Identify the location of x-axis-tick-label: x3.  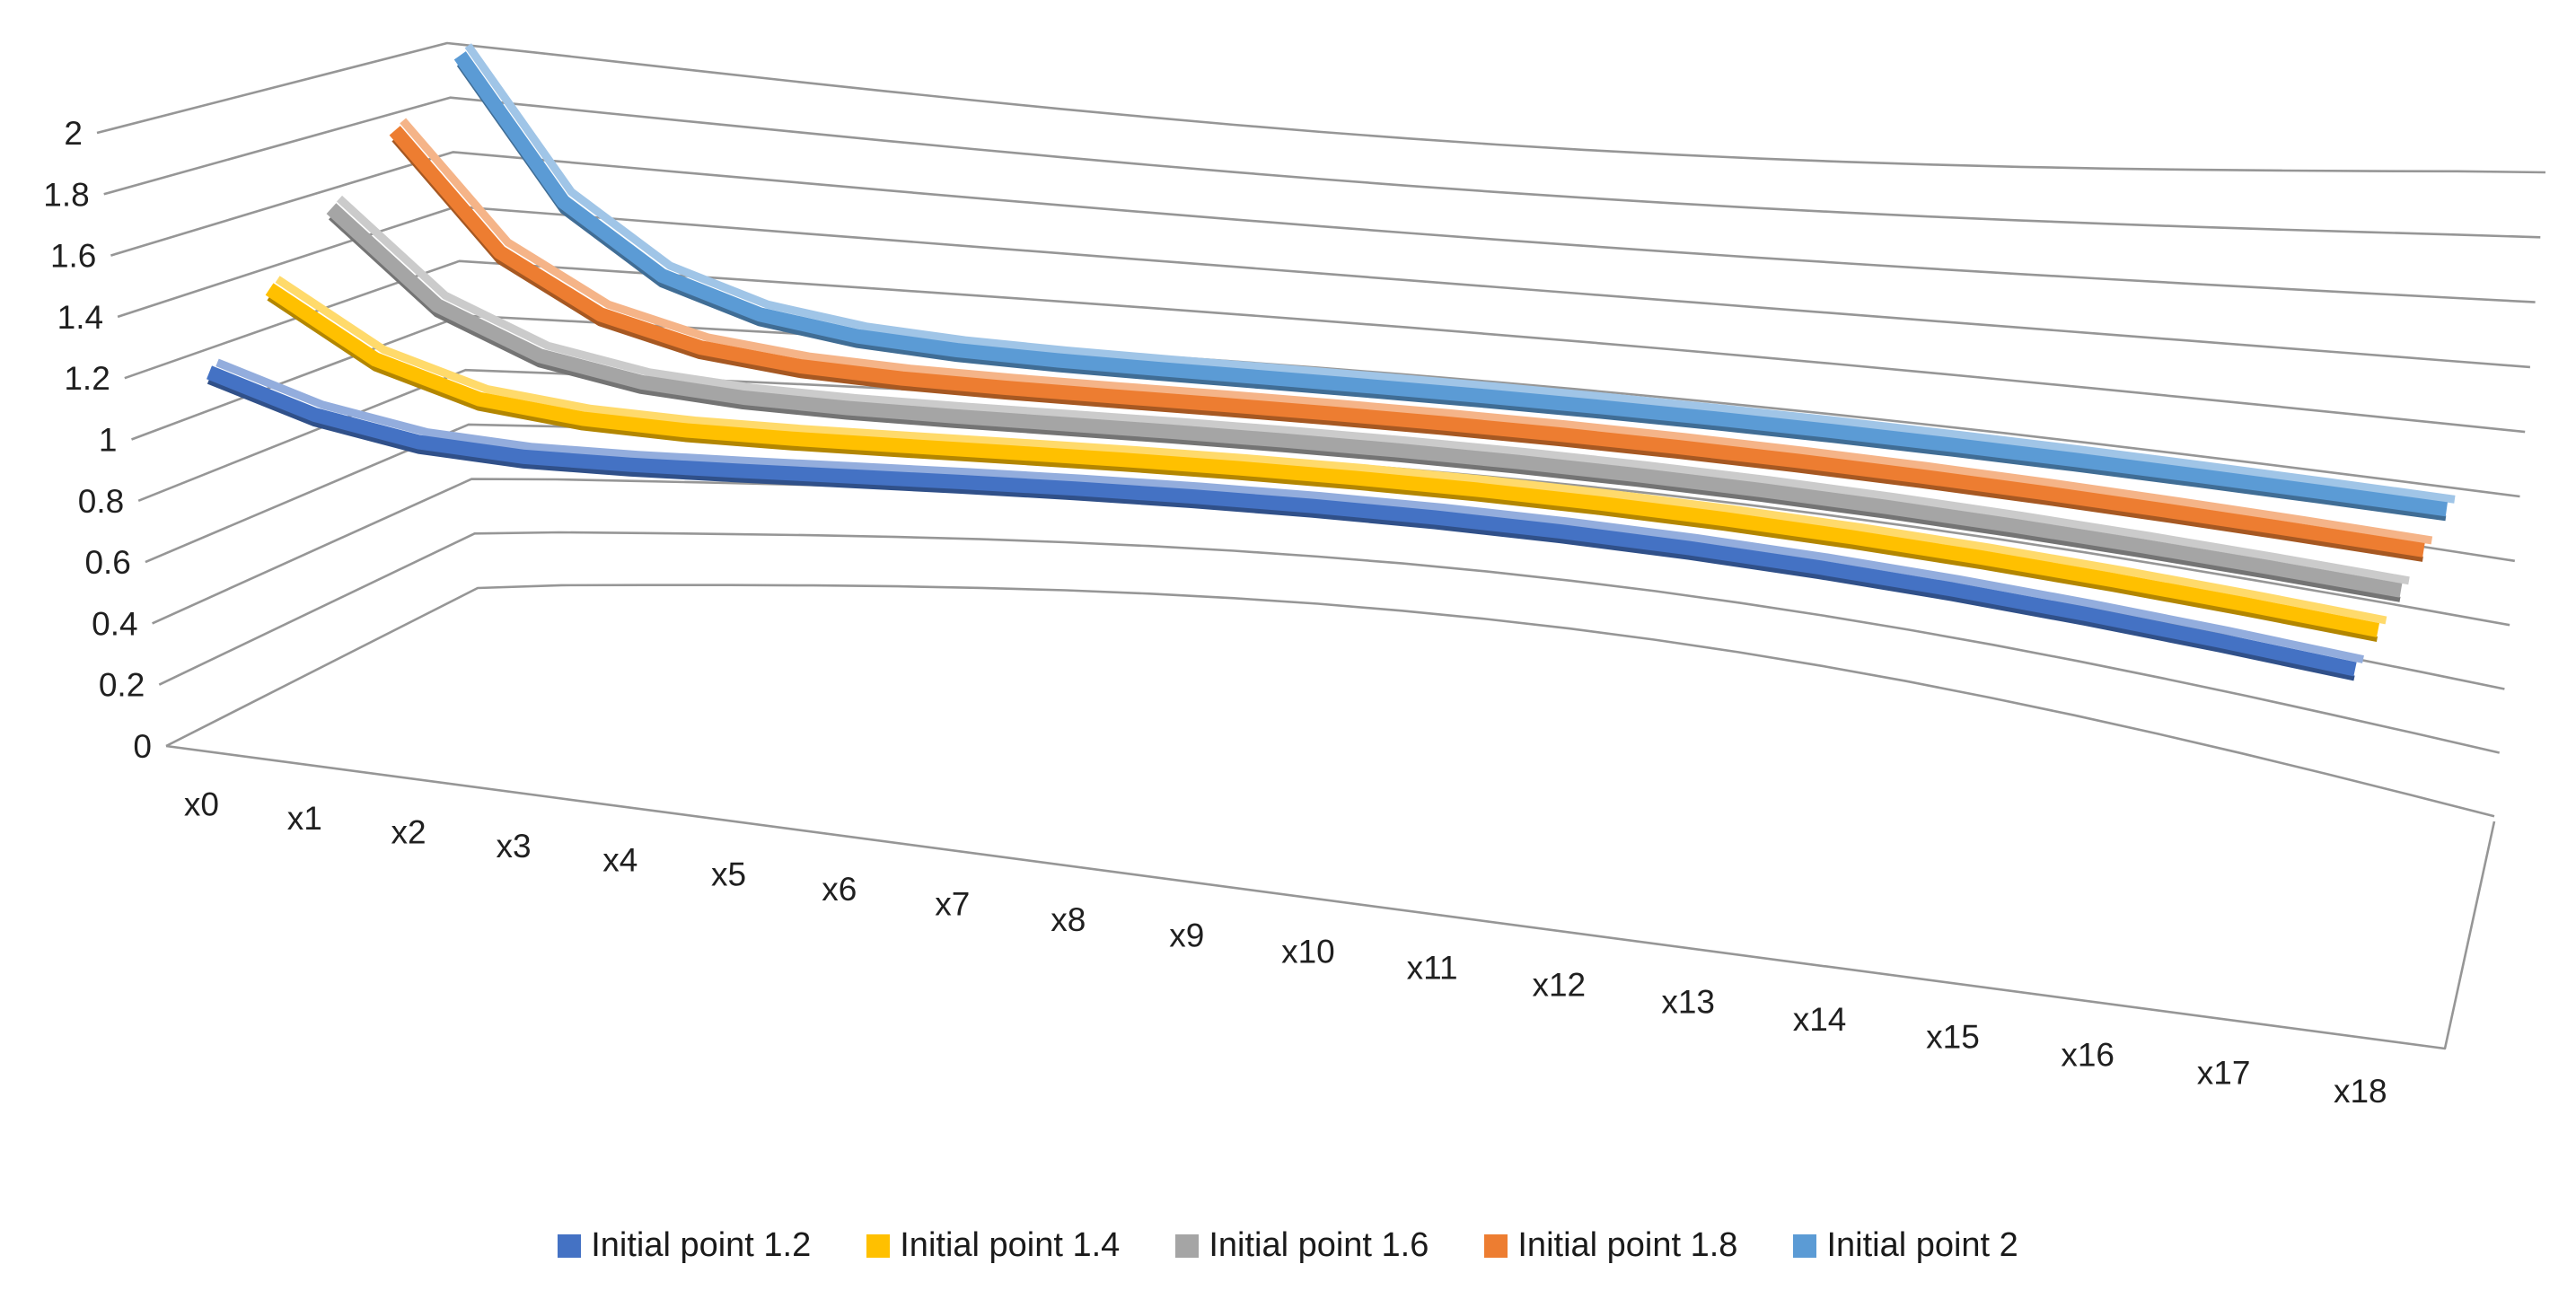
(514, 846).